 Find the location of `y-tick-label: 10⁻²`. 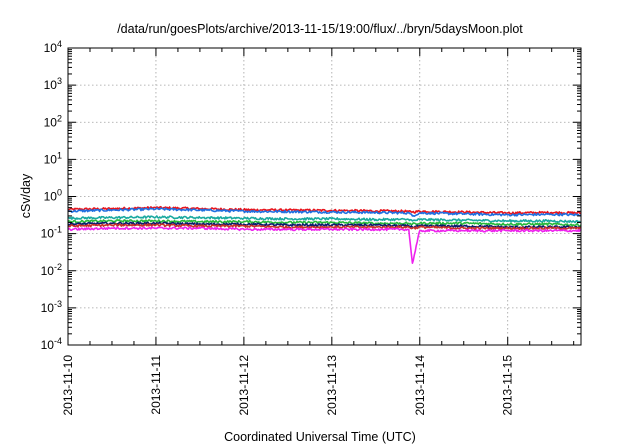

y-tick-label: 10⁻² is located at coordinates (51, 270).